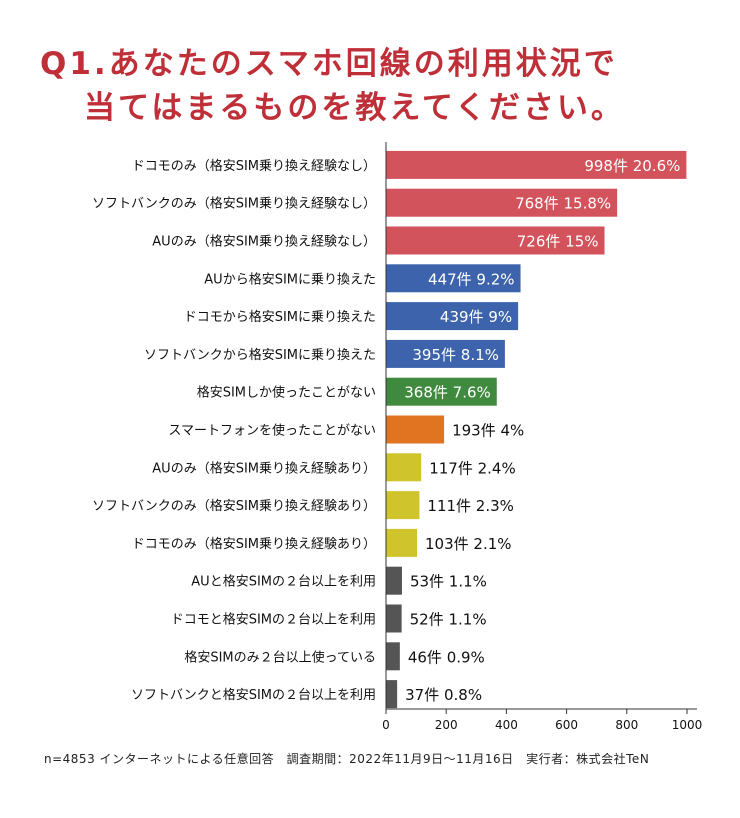  I want to click on value-label: 447件 9.2%, so click(471, 279).